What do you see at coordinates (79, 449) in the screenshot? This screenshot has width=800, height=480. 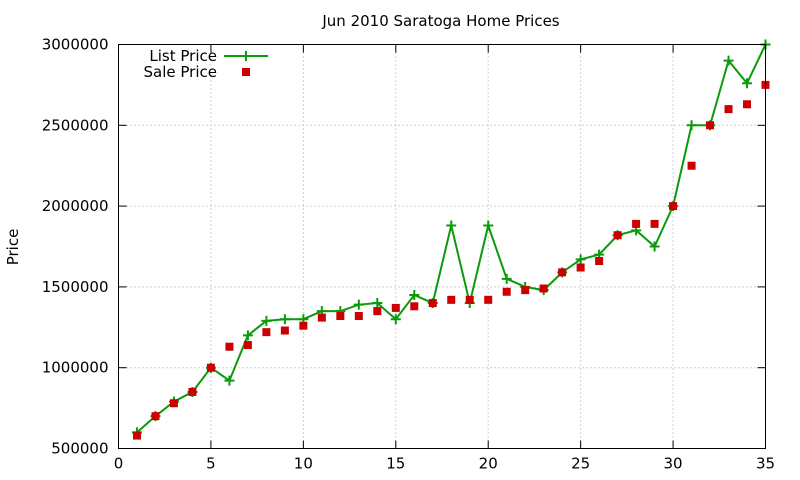 I see `y-tick-label: 500000` at bounding box center [79, 449].